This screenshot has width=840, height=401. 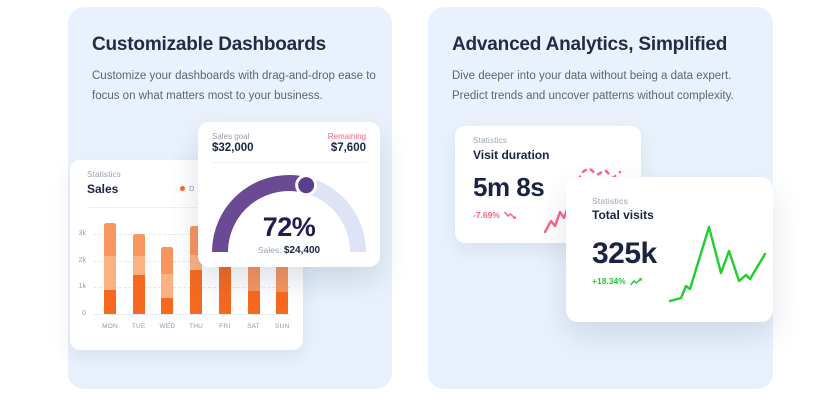 I want to click on bar-wed, so click(x=167, y=280).